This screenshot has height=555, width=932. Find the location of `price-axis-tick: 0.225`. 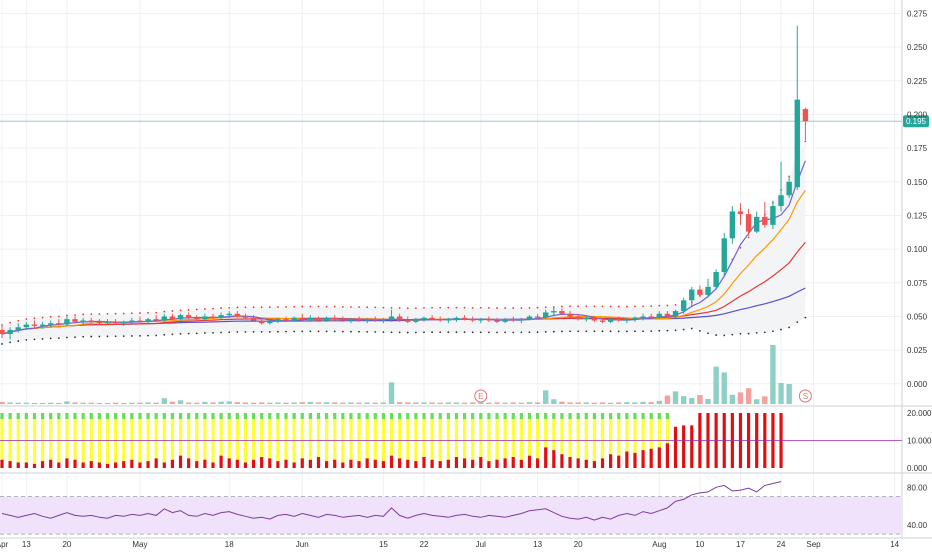

price-axis-tick: 0.225 is located at coordinates (917, 81).